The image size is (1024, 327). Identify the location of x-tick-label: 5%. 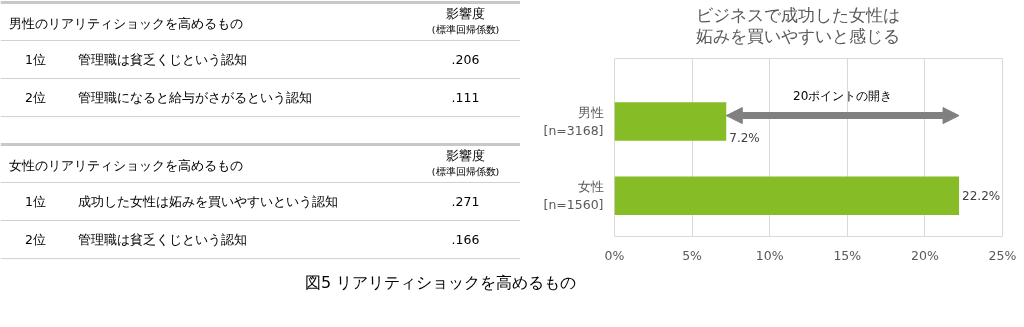
(692, 254).